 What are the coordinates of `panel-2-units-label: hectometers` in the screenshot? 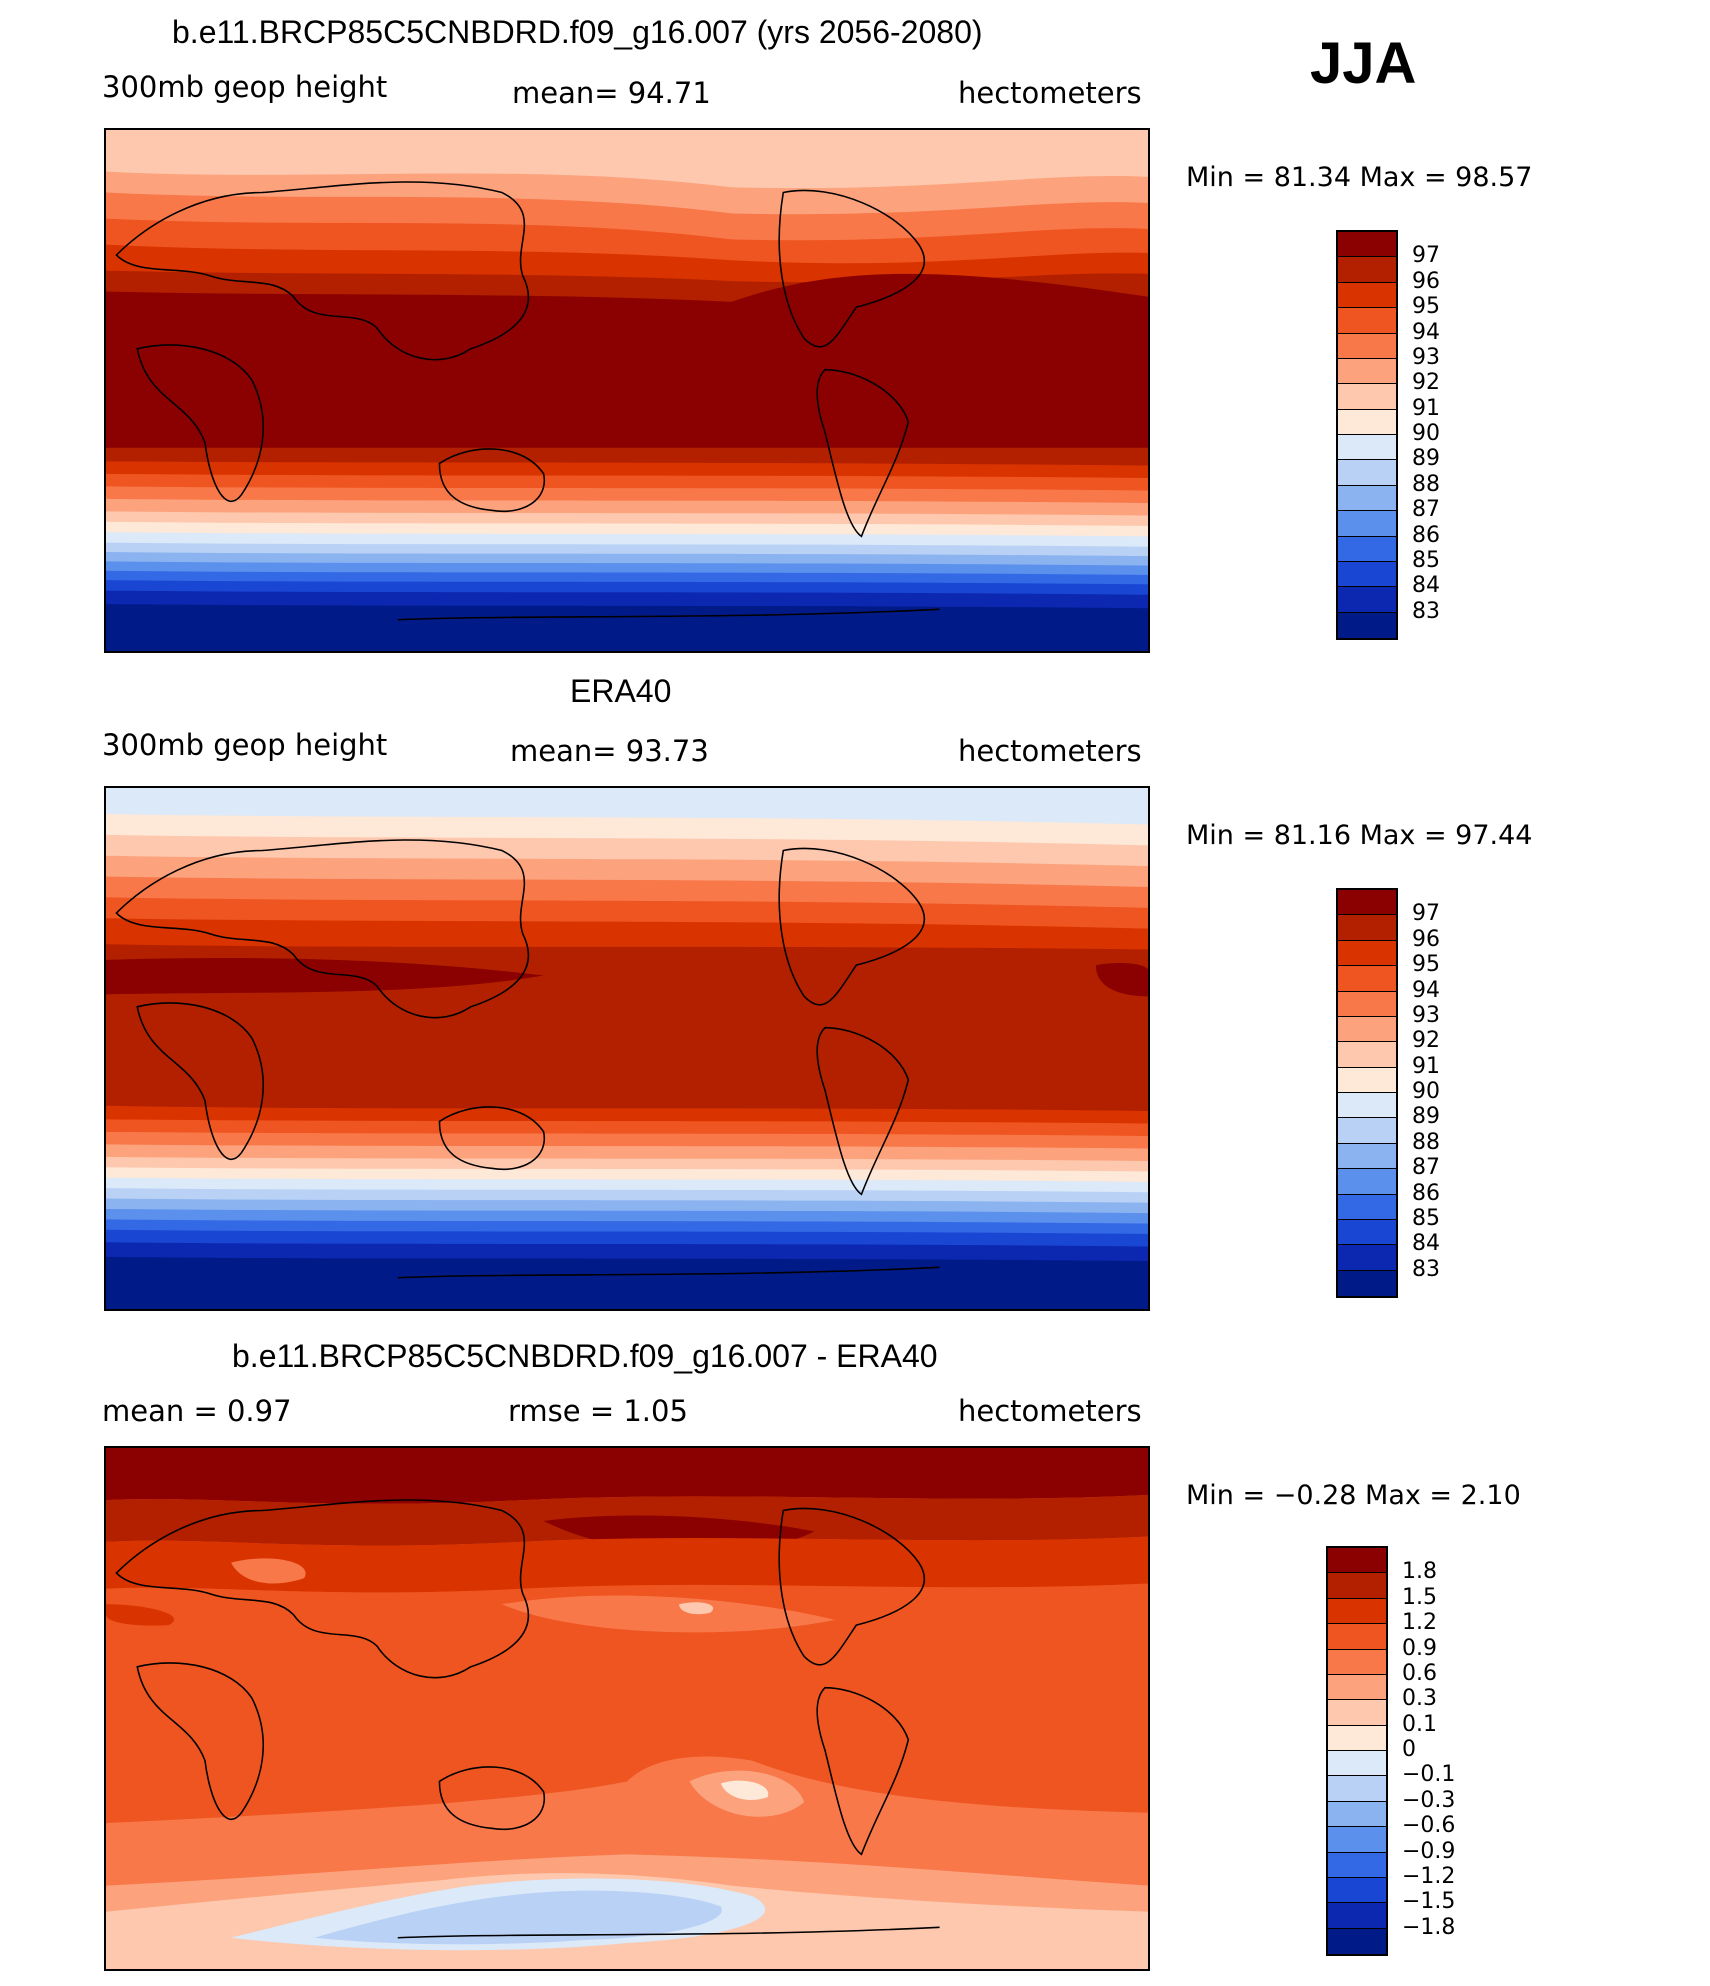 It's located at (1050, 751).